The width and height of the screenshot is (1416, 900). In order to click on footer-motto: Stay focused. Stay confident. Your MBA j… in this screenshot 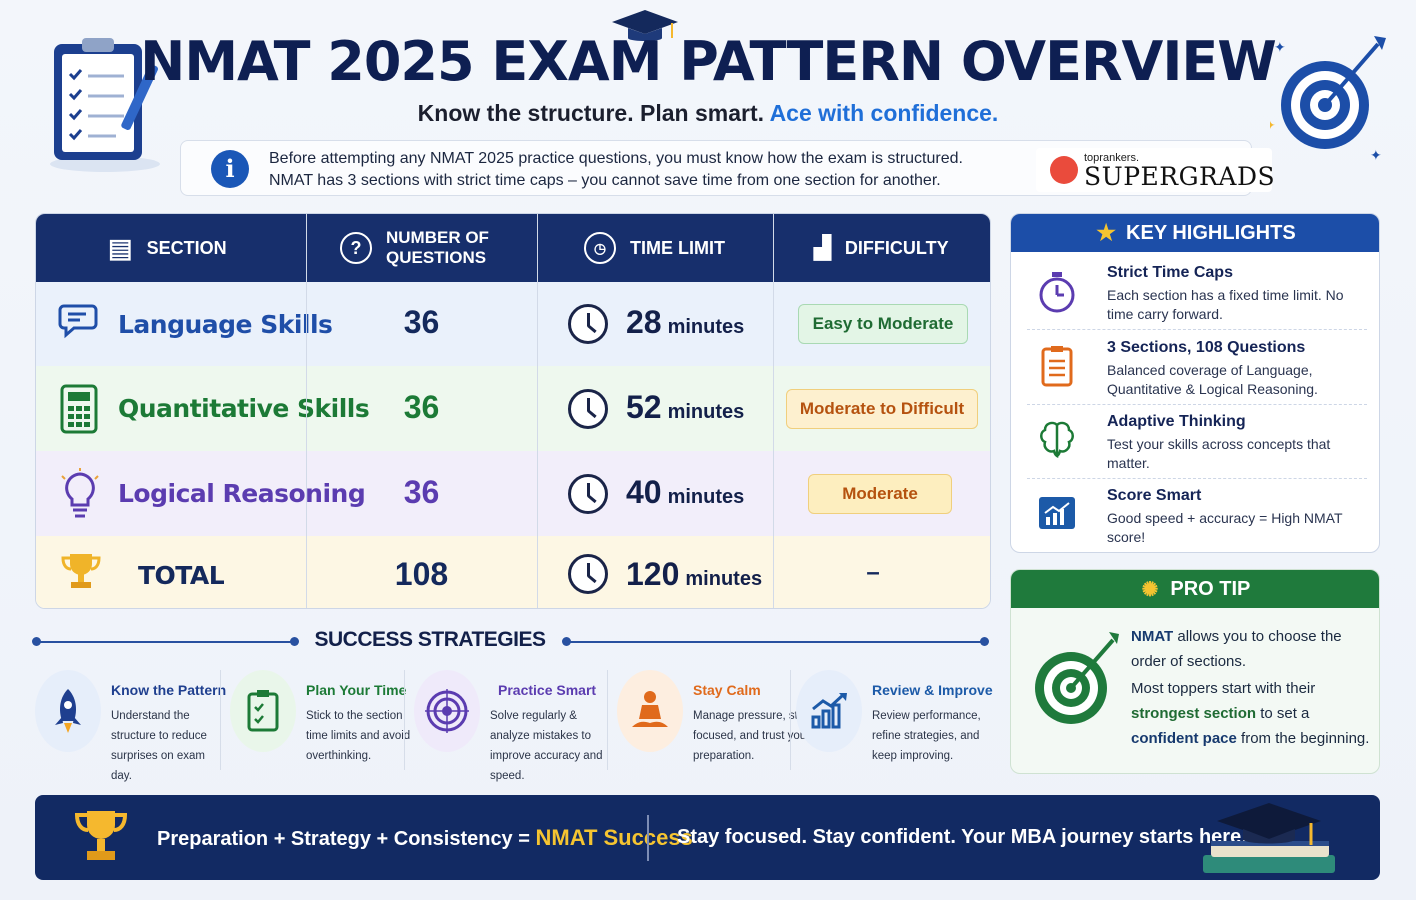, I will do `click(962, 837)`.